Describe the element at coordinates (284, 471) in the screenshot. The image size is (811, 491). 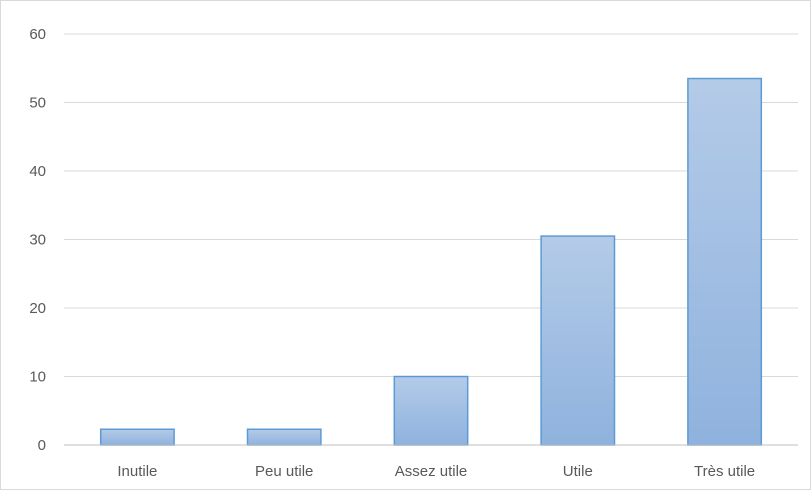
I see `x-category-label: Peu utile` at that location.